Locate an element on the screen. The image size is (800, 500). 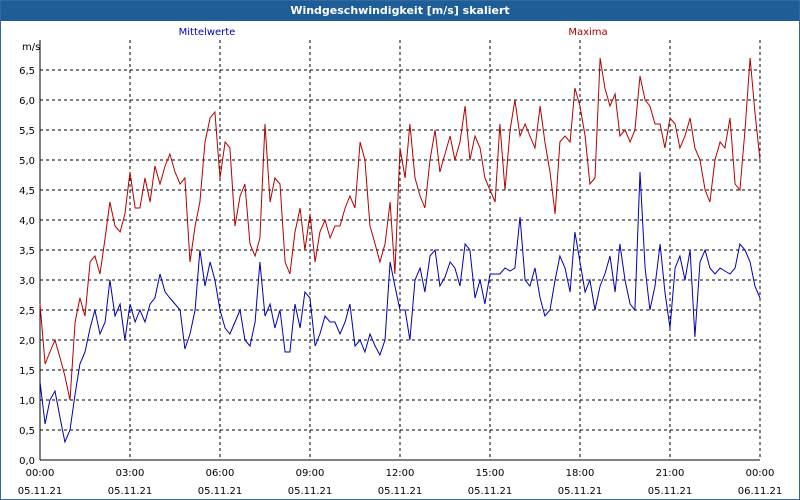
y-tick-label: 6,5 is located at coordinates (27, 71).